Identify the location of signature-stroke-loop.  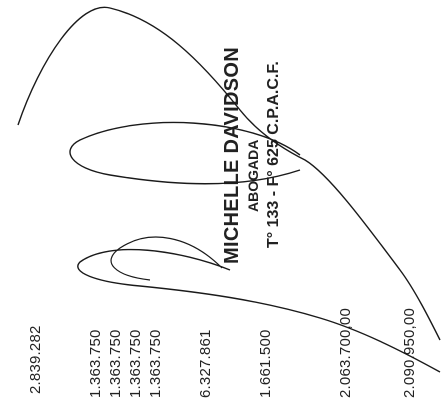
(185, 153).